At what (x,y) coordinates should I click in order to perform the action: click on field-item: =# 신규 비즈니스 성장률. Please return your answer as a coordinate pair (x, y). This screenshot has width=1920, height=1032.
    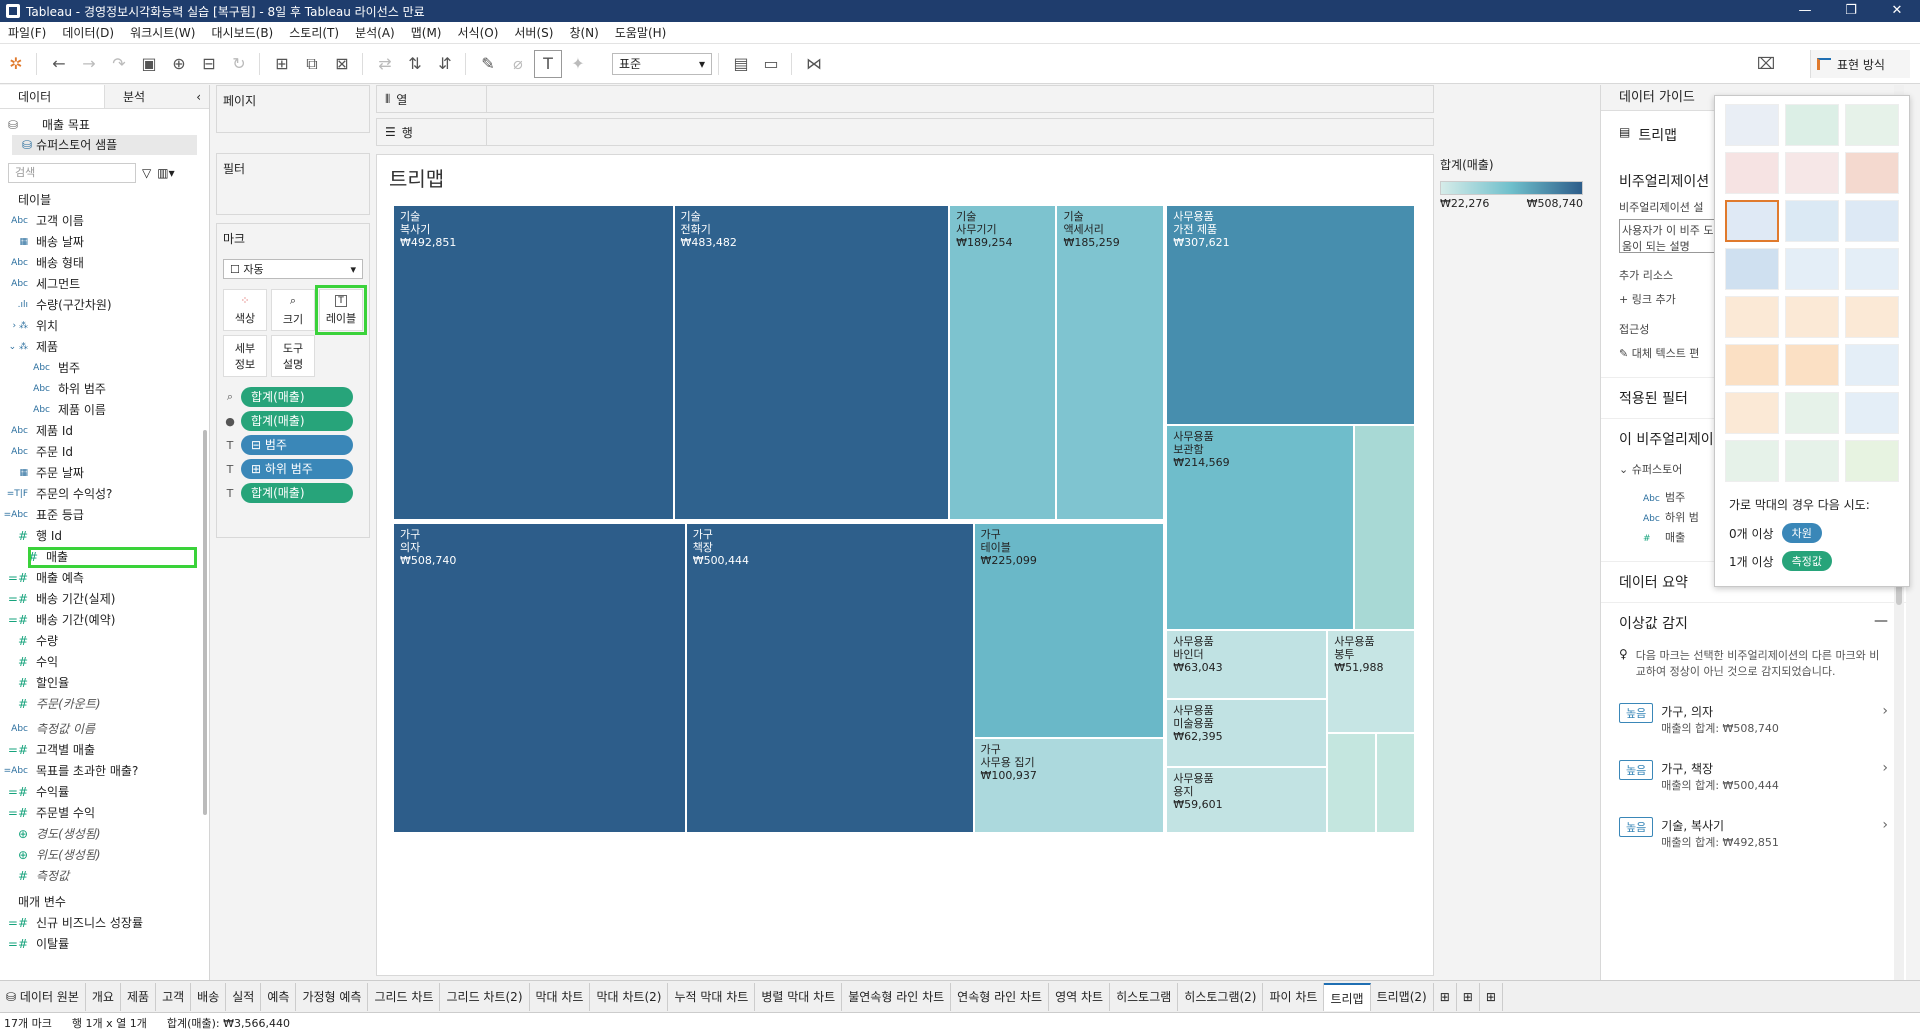
    Looking at the image, I should click on (104, 923).